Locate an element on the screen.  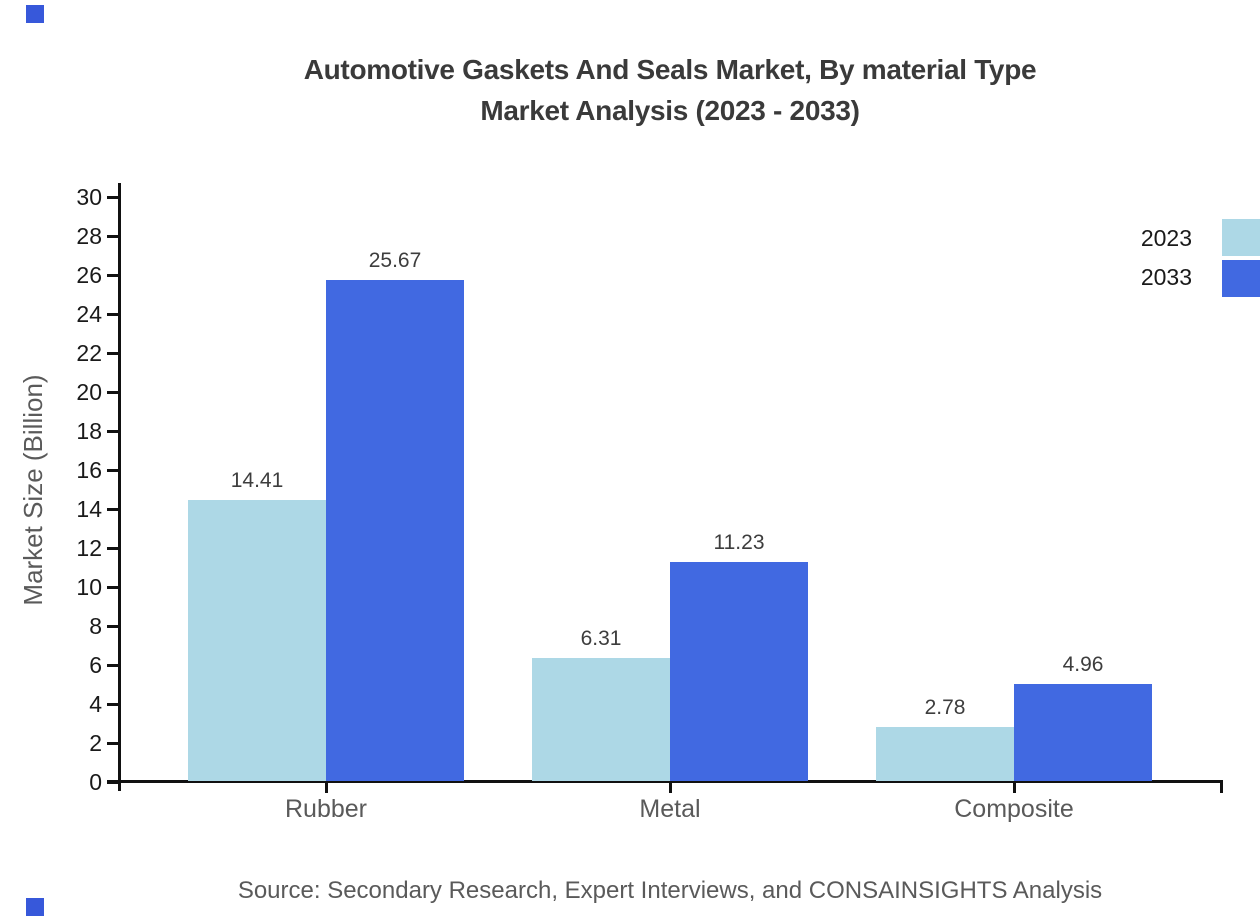
y-tick-label: 8 is located at coordinates (95, 626).